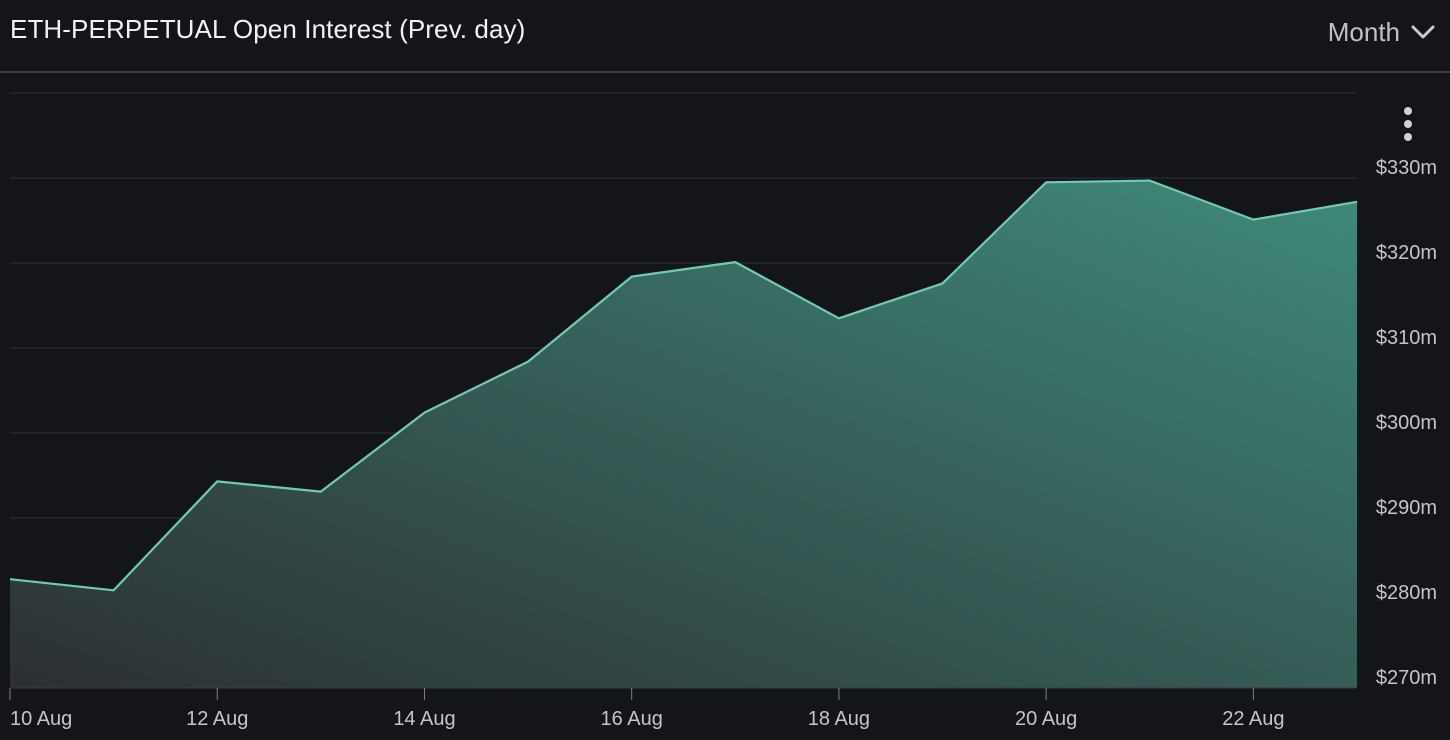  I want to click on range-dropdown: Month, so click(1382, 32).